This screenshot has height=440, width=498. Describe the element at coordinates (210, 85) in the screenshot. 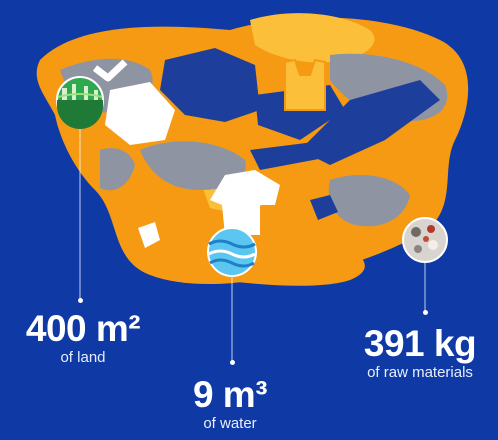

I see `navy-shirt` at that location.